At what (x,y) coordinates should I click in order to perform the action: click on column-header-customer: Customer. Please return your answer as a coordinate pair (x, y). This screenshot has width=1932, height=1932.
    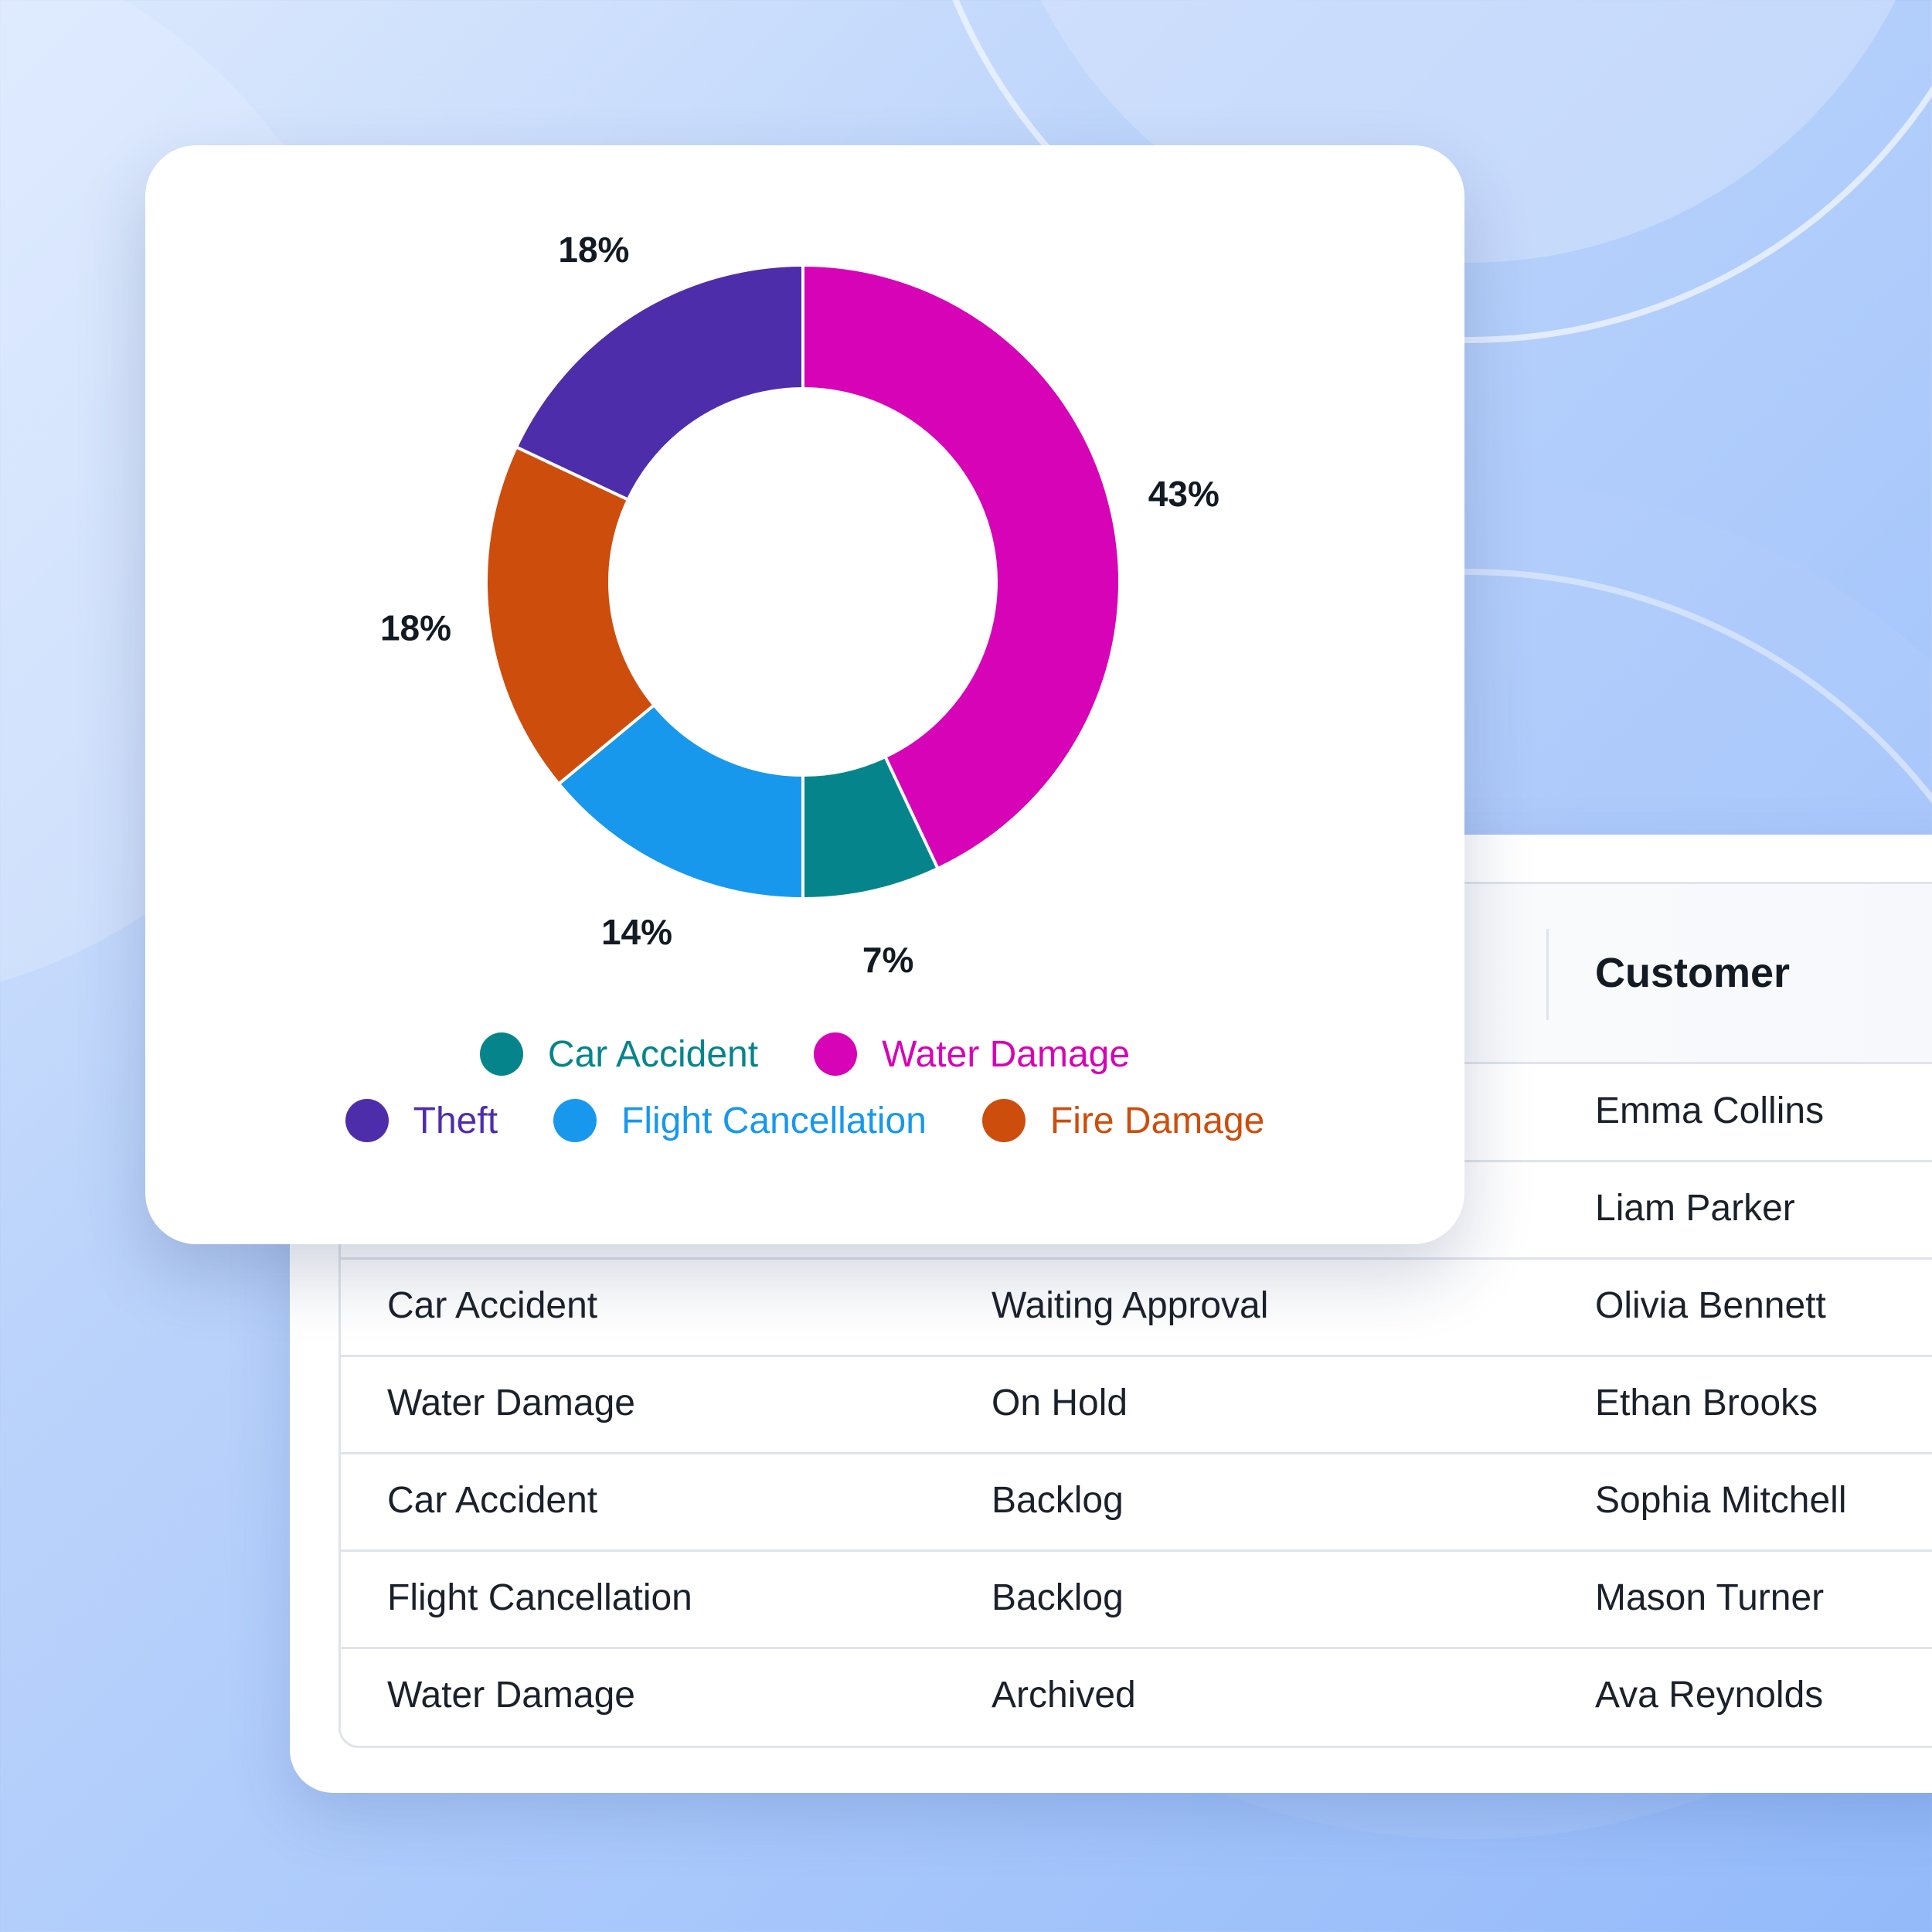
    Looking at the image, I should click on (1693, 973).